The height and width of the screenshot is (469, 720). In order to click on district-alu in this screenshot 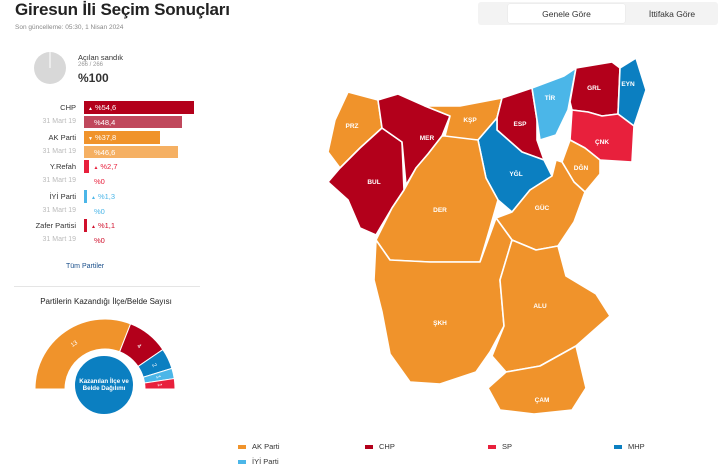, I will do `click(551, 306)`.